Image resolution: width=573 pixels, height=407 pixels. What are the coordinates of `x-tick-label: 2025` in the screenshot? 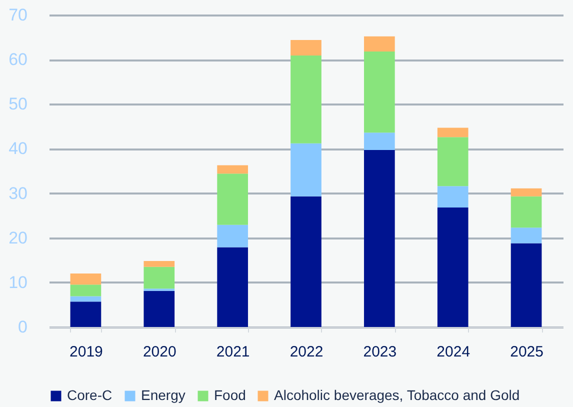 It's located at (527, 352).